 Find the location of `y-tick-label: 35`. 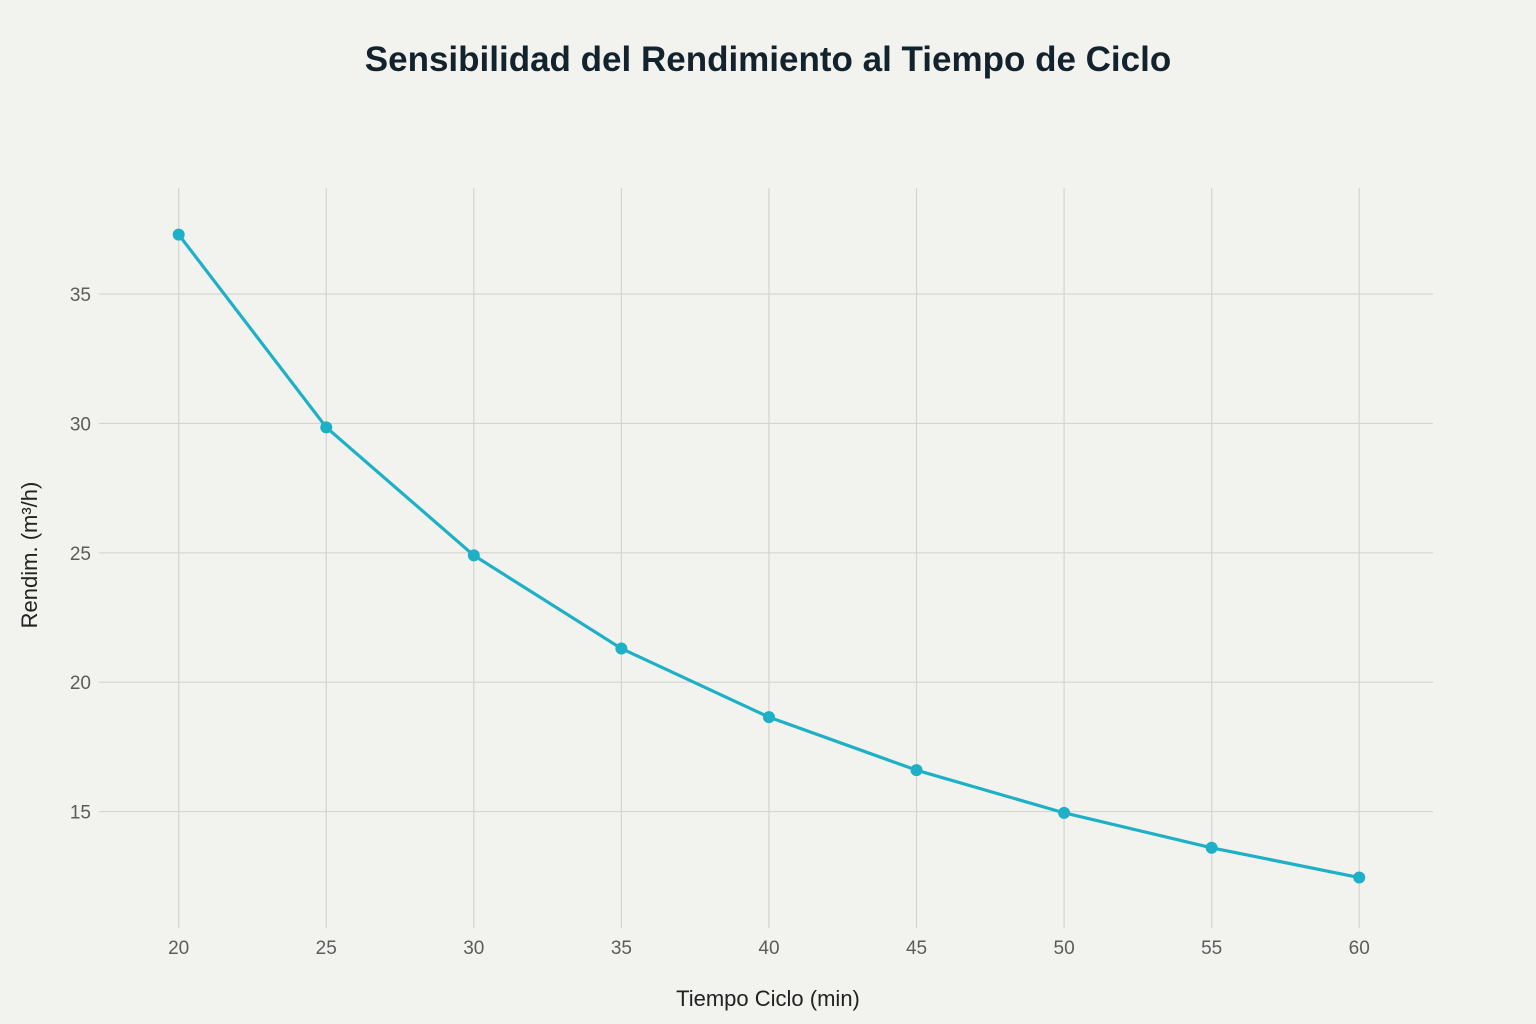

y-tick-label: 35 is located at coordinates (80, 295).